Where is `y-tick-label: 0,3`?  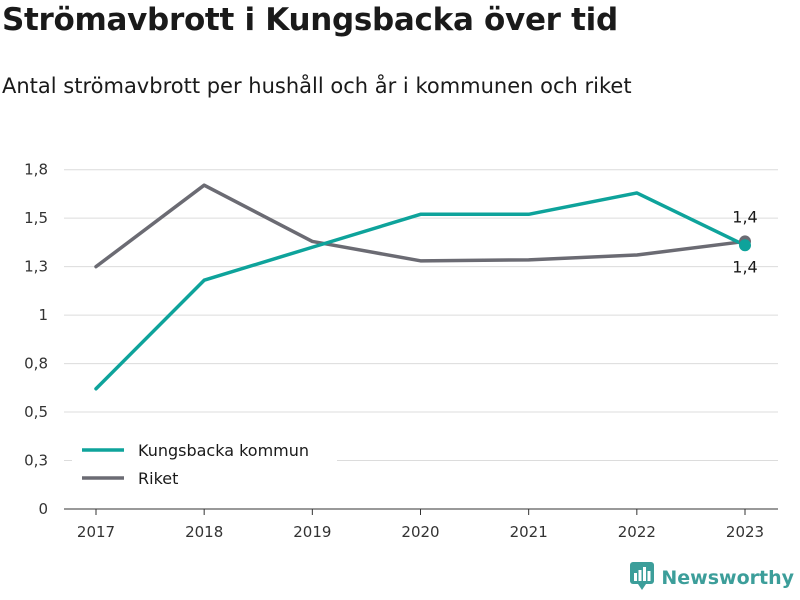 y-tick-label: 0,3 is located at coordinates (36, 461).